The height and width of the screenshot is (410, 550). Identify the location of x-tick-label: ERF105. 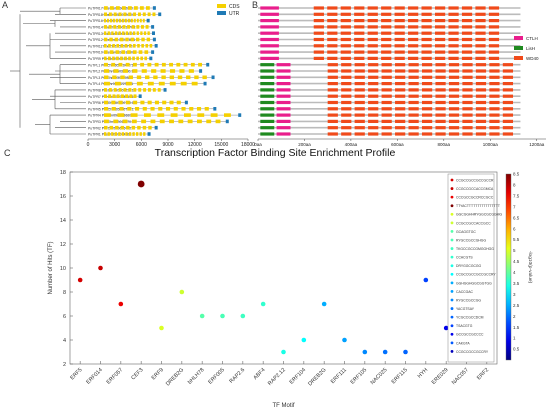
(359, 376).